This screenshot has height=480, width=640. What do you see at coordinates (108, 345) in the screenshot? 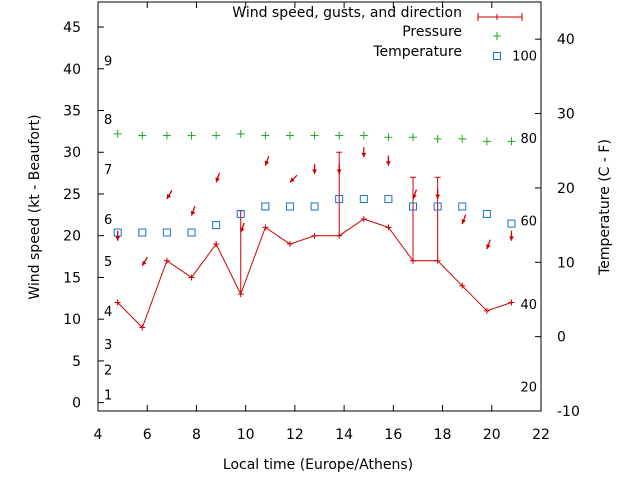
I see `beaufort-label: 3` at bounding box center [108, 345].